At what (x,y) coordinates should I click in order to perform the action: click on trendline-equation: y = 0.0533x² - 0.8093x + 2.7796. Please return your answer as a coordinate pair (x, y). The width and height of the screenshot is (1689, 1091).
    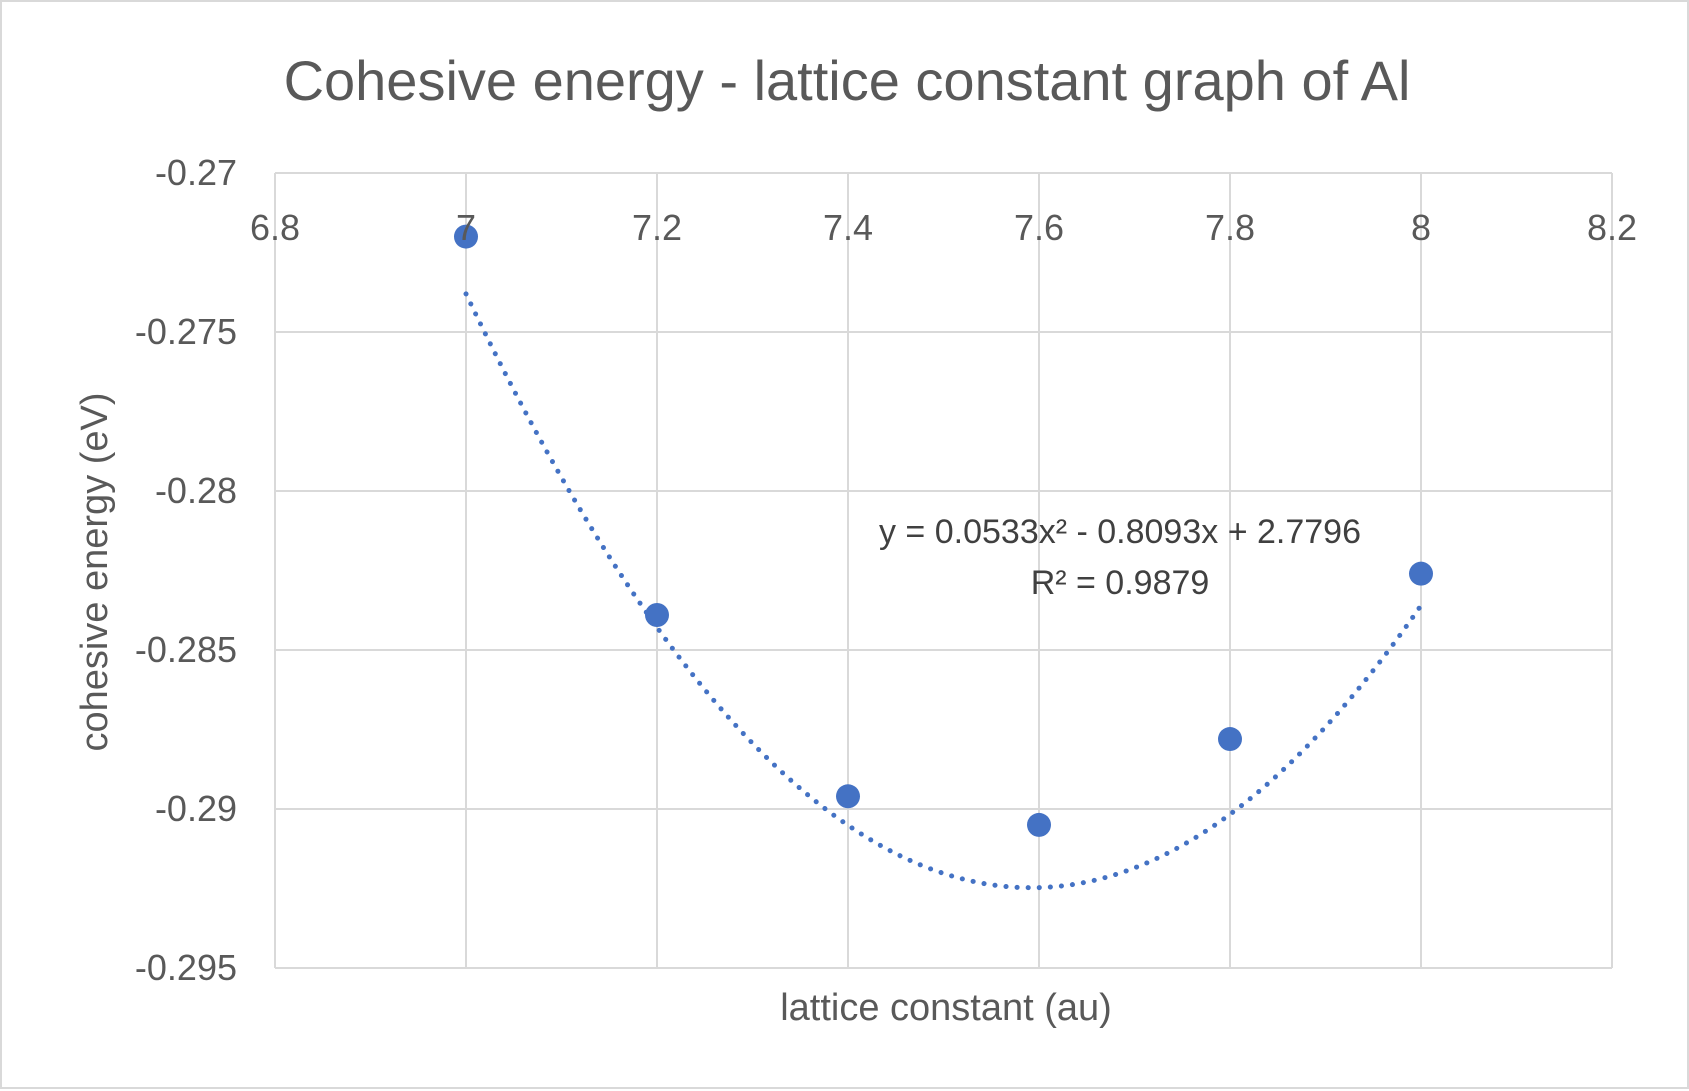
    Looking at the image, I should click on (1120, 532).